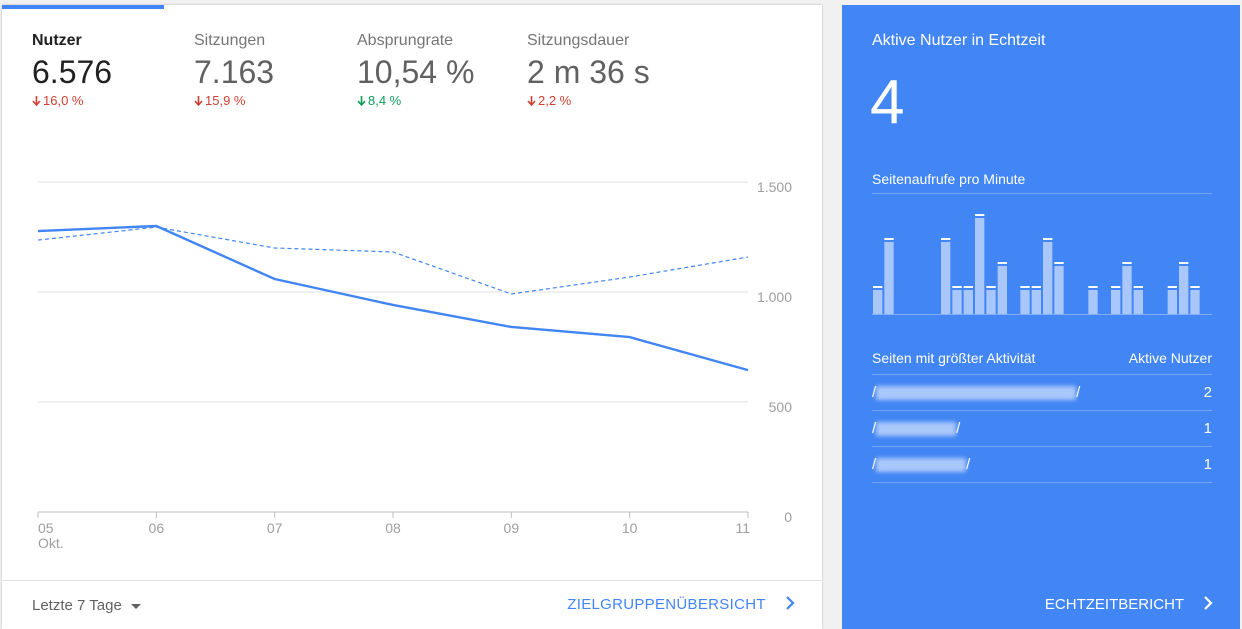  I want to click on x-tick-label: 07, so click(275, 528).